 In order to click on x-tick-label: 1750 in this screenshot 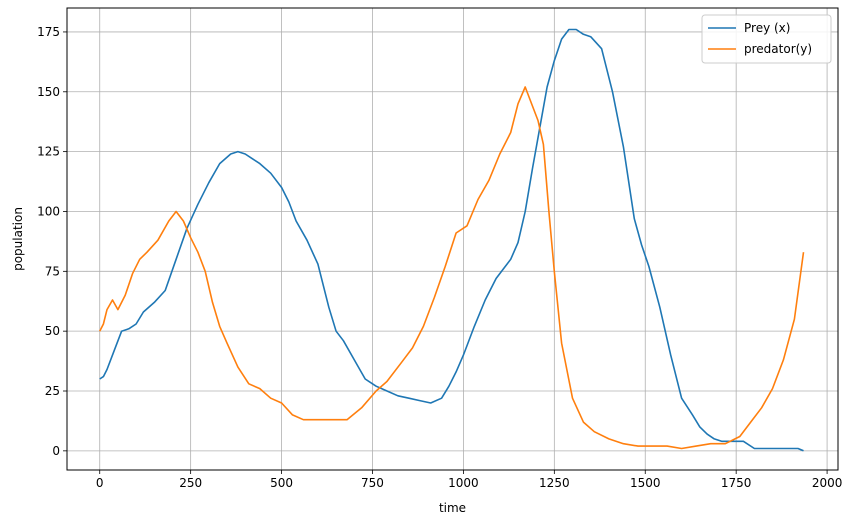, I will do `click(736, 483)`.